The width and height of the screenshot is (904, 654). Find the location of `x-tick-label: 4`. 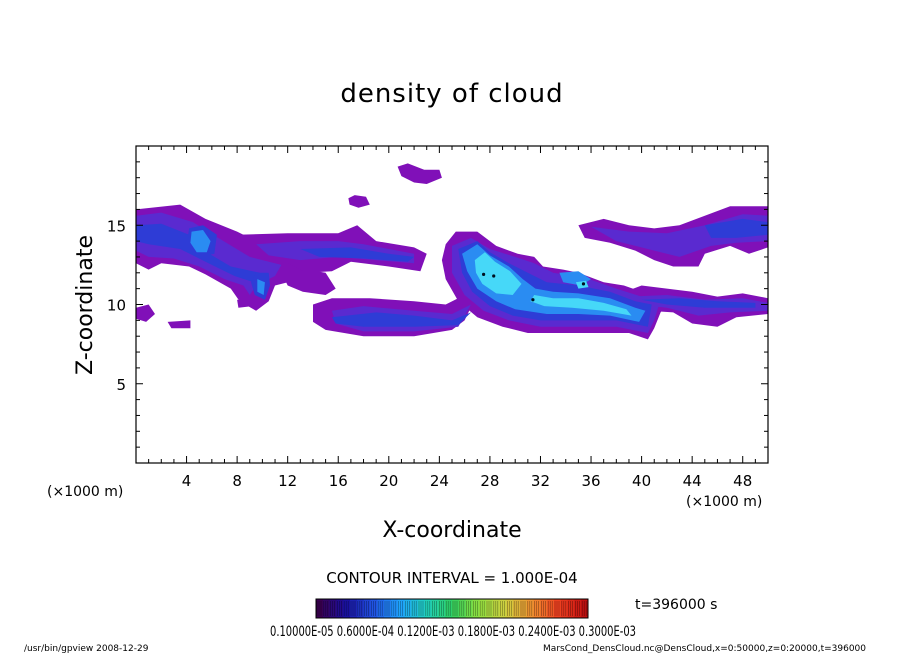

x-tick-label: 4 is located at coordinates (187, 481).